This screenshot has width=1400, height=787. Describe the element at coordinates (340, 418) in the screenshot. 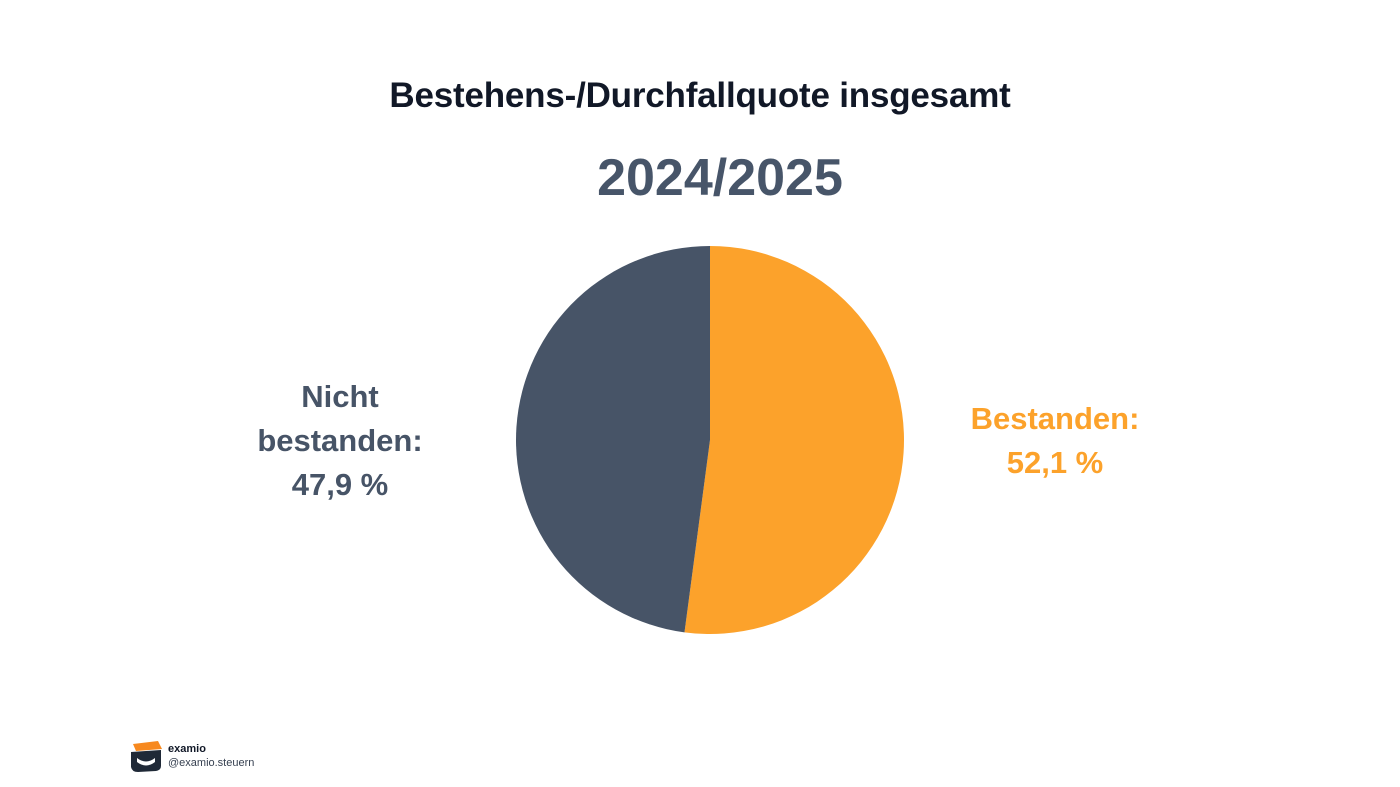

I see `failed-label-name: Nicht bestanden:` at that location.